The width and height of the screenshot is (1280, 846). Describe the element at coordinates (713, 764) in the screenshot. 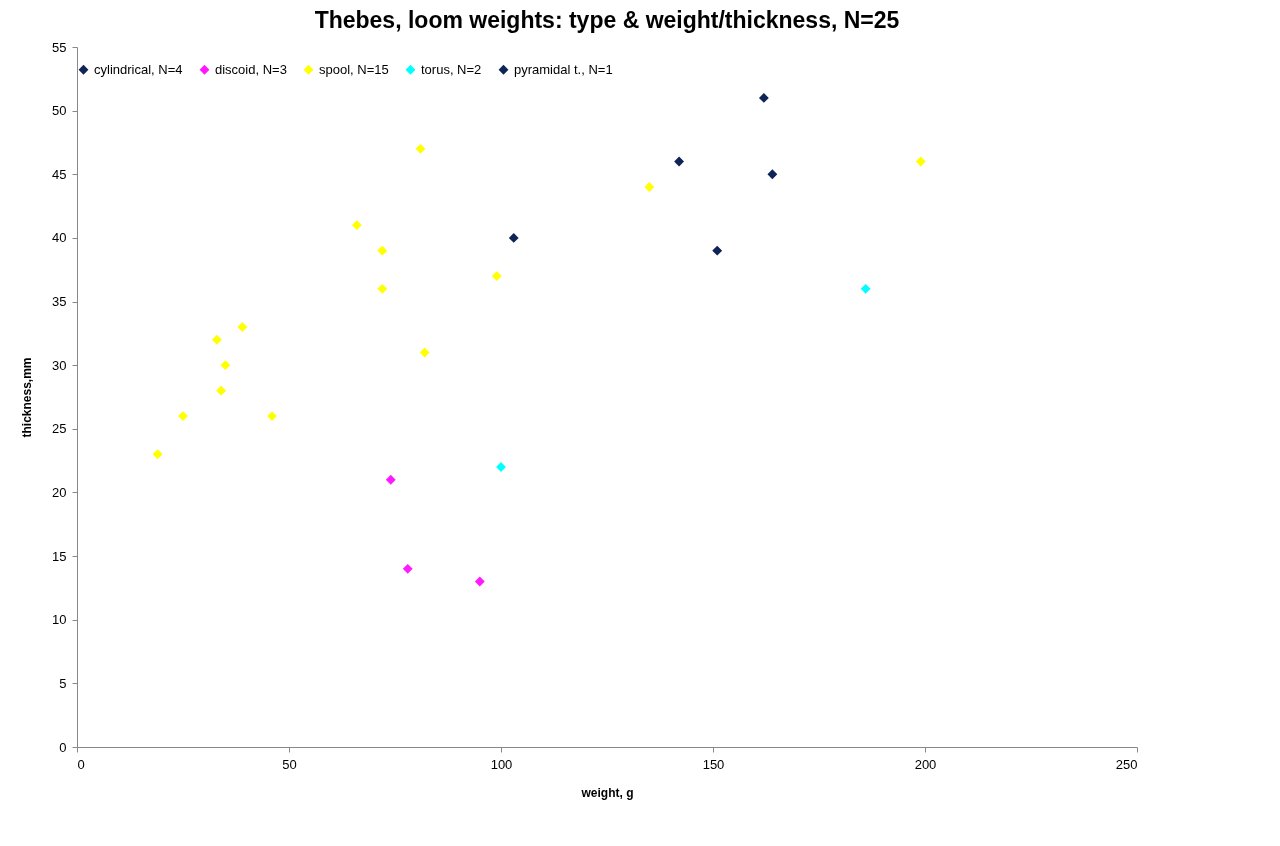

I see `x-tick-label: 150` at that location.